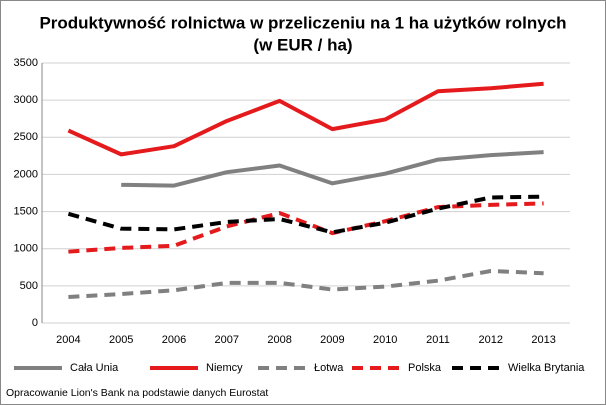  What do you see at coordinates (227, 340) in the screenshot?
I see `x-tick-label: 2007` at bounding box center [227, 340].